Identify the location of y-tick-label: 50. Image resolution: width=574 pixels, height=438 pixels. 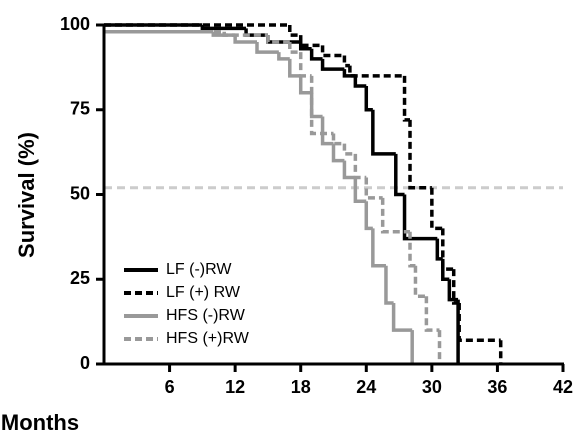
(80, 193).